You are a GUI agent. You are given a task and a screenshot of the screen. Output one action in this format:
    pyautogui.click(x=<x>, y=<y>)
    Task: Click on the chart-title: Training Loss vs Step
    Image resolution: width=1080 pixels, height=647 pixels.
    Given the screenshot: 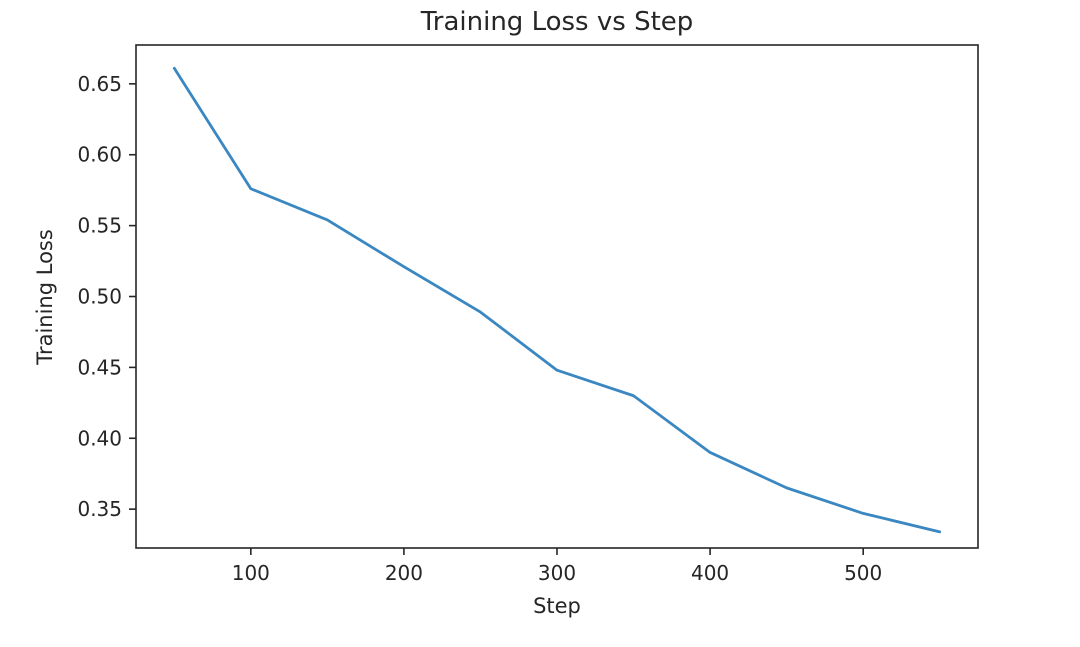 What is the action you would take?
    pyautogui.click(x=557, y=22)
    